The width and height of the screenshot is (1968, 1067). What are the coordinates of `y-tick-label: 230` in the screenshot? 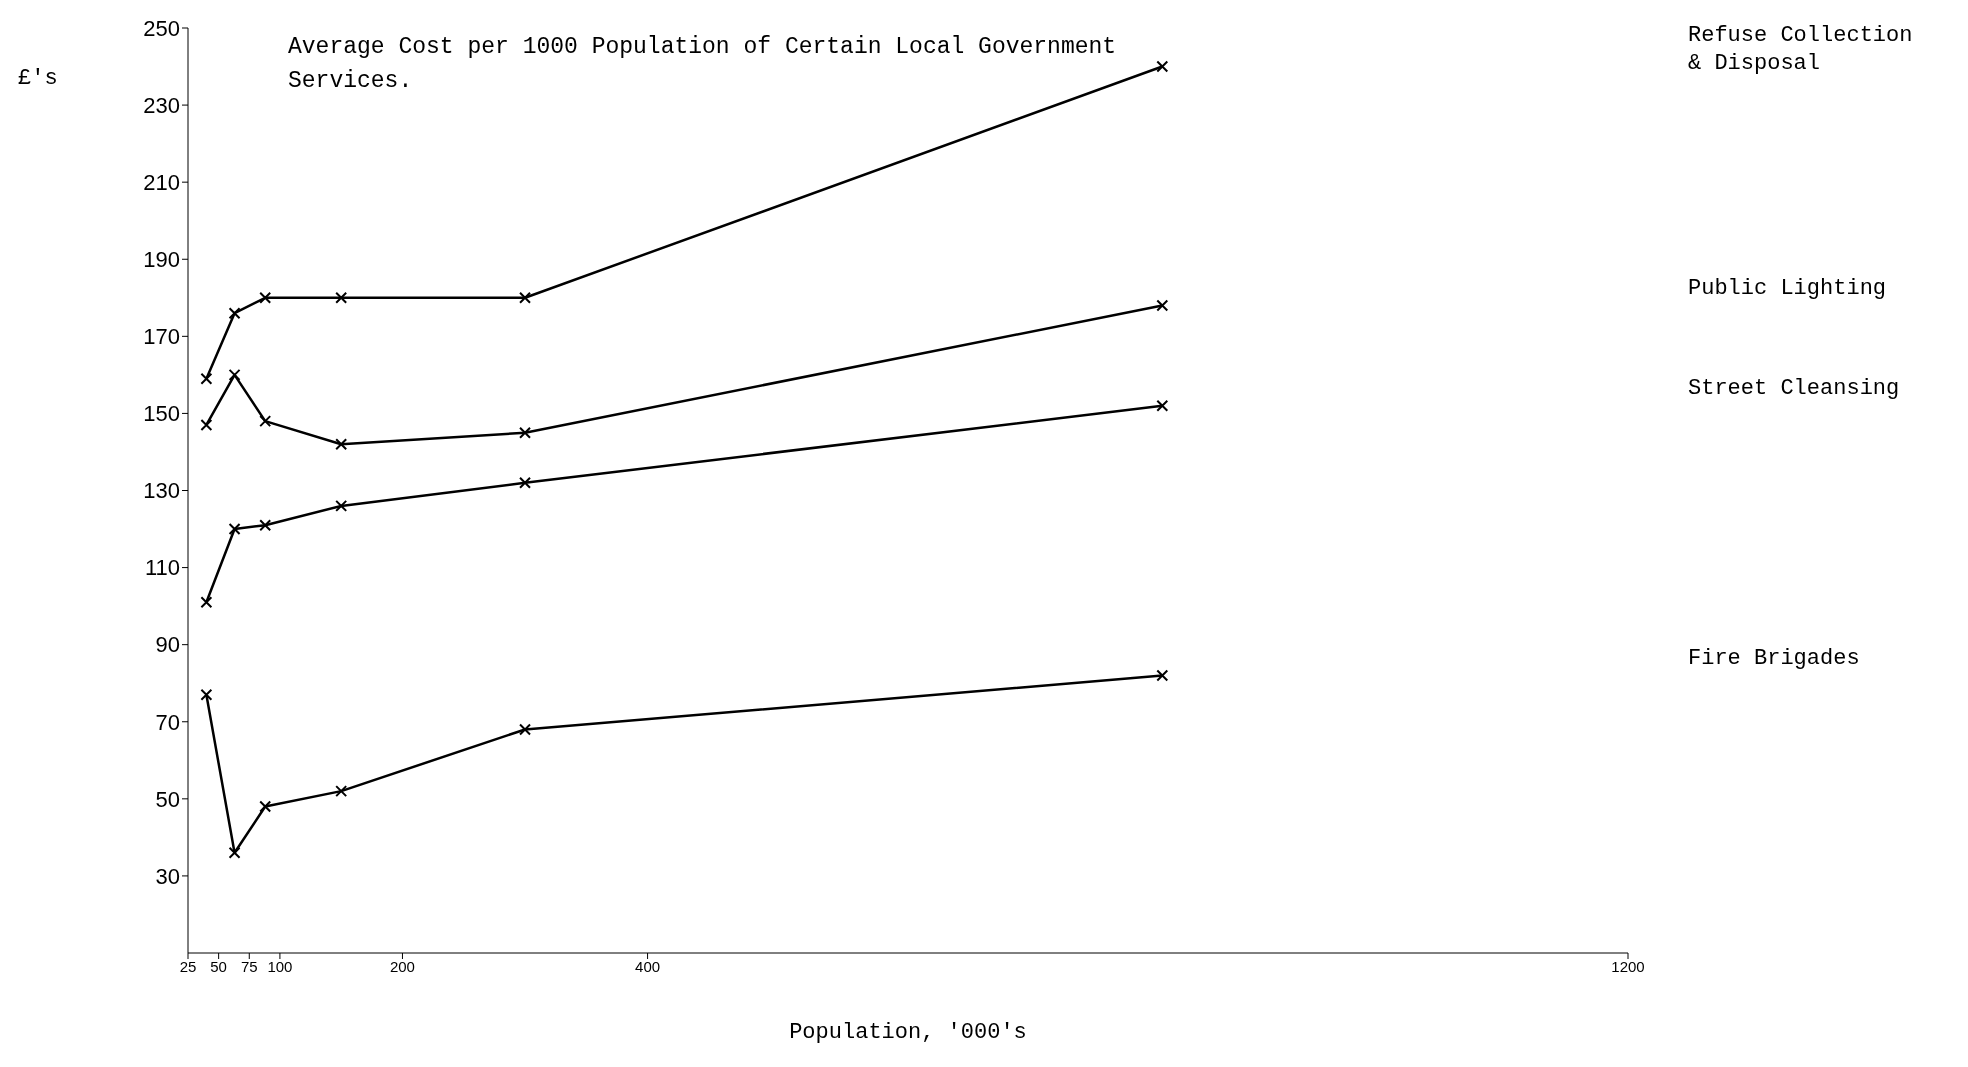 It's located at (161, 105).